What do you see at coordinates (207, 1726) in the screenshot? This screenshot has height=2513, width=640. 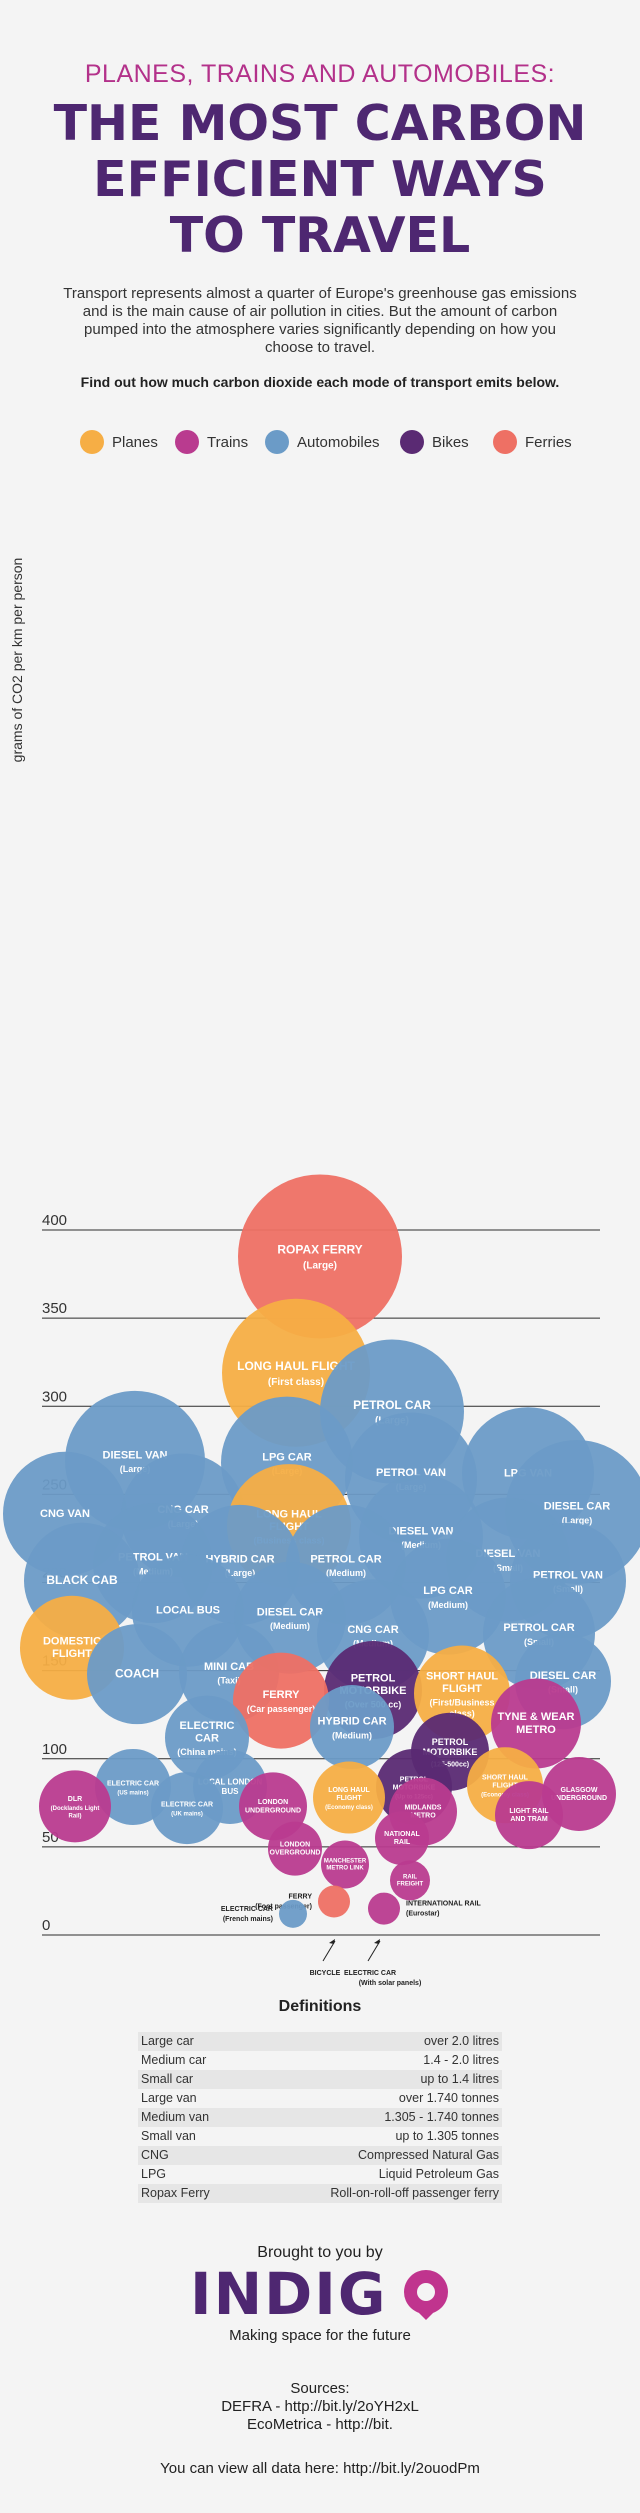 I see `bubble-label: ELECTRIC` at bounding box center [207, 1726].